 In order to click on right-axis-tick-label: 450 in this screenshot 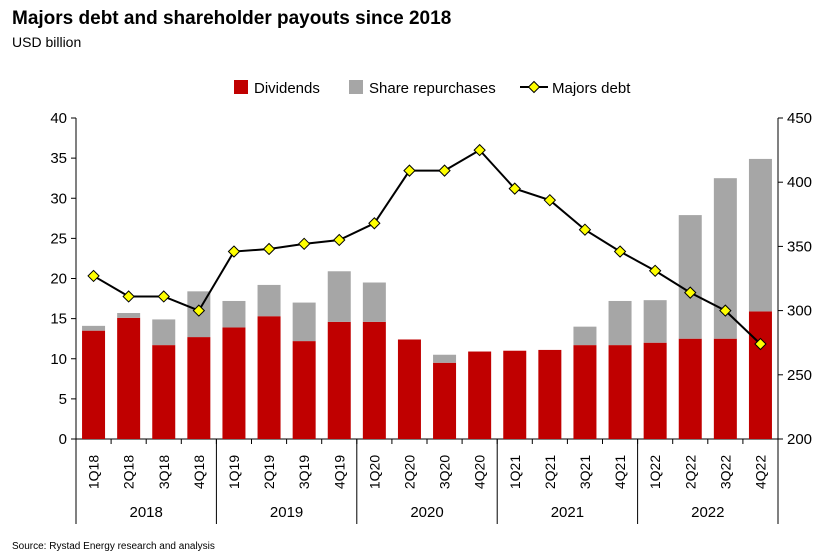, I will do `click(799, 118)`.